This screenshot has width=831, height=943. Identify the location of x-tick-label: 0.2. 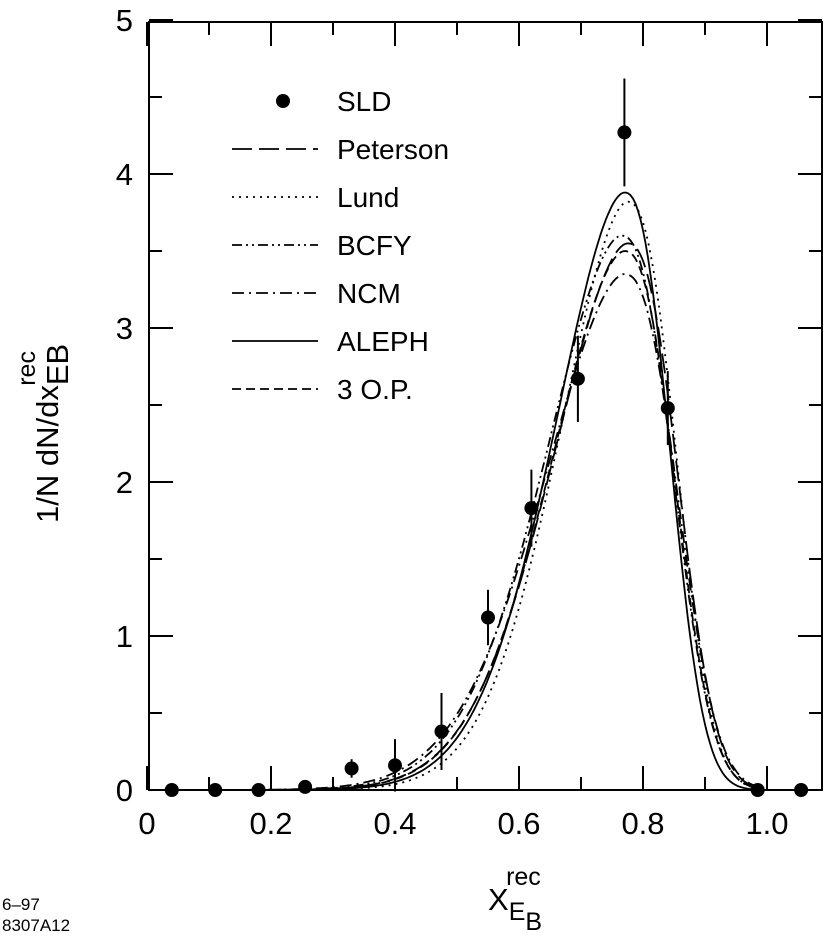
(270, 823).